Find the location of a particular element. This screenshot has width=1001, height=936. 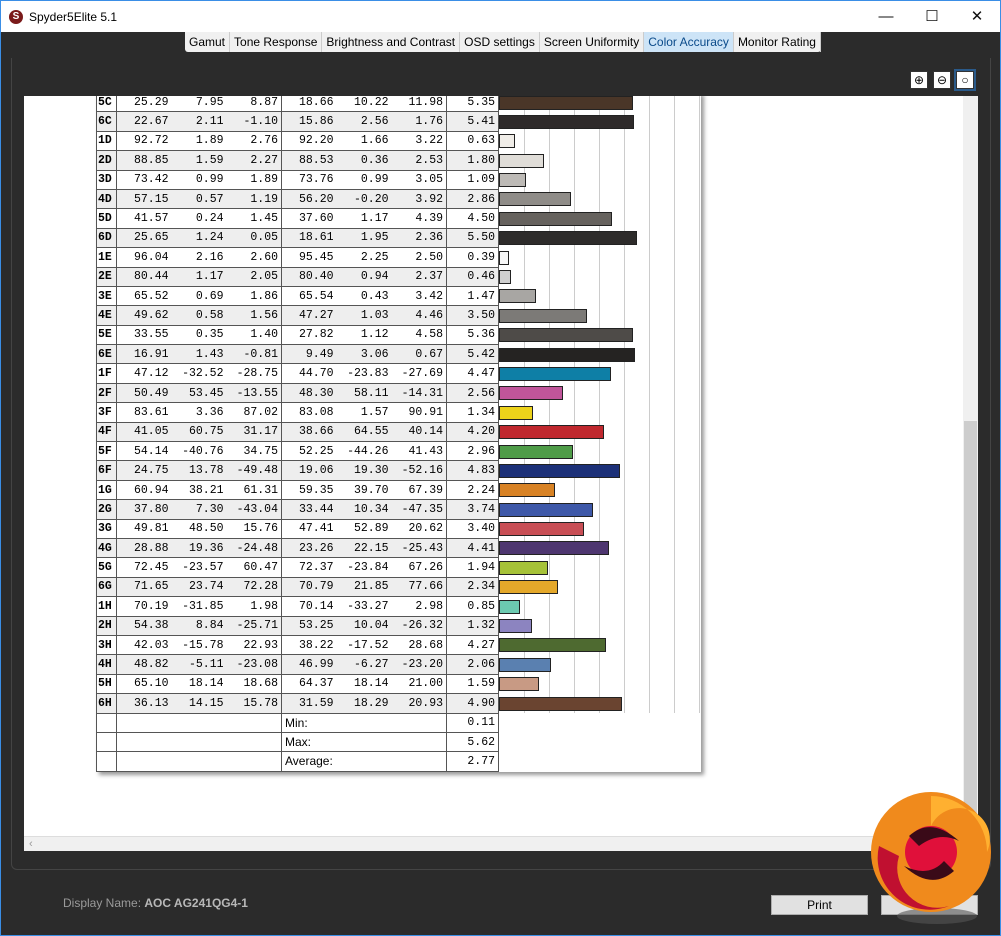

lab-value: 41.43 is located at coordinates (419, 451).